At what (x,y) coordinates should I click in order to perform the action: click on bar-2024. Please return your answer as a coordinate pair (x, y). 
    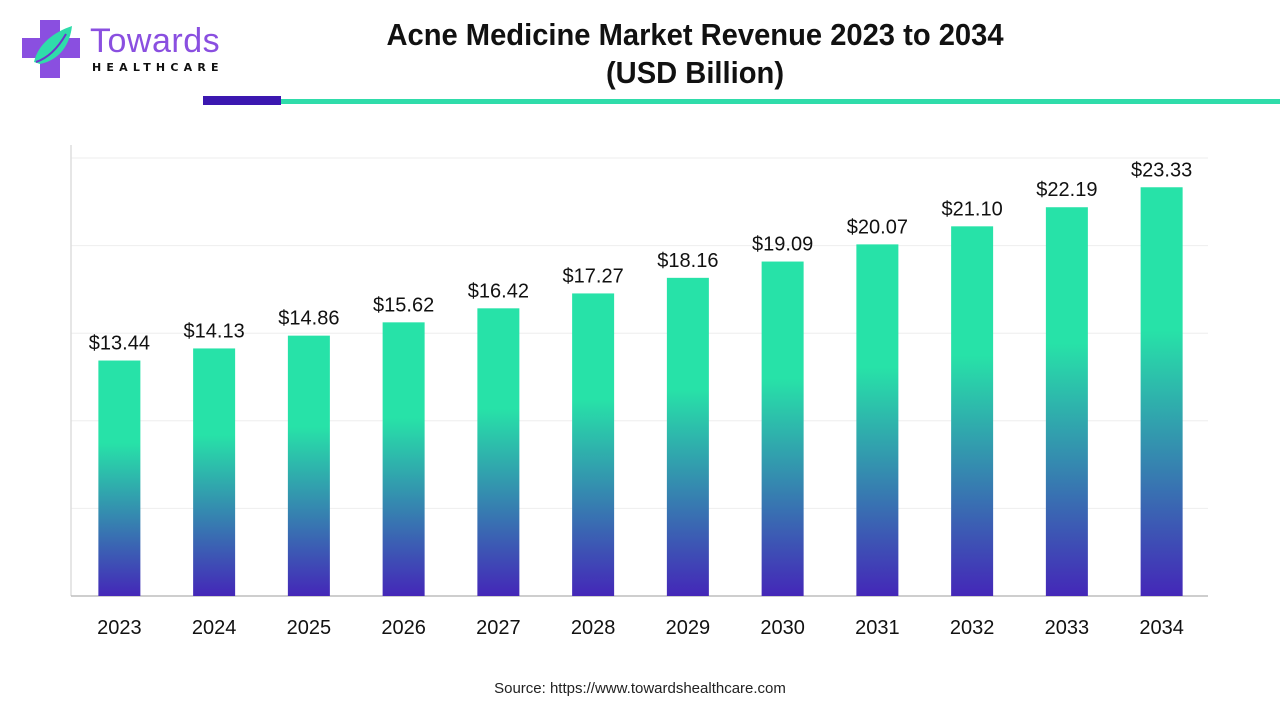
    Looking at the image, I should click on (214, 472).